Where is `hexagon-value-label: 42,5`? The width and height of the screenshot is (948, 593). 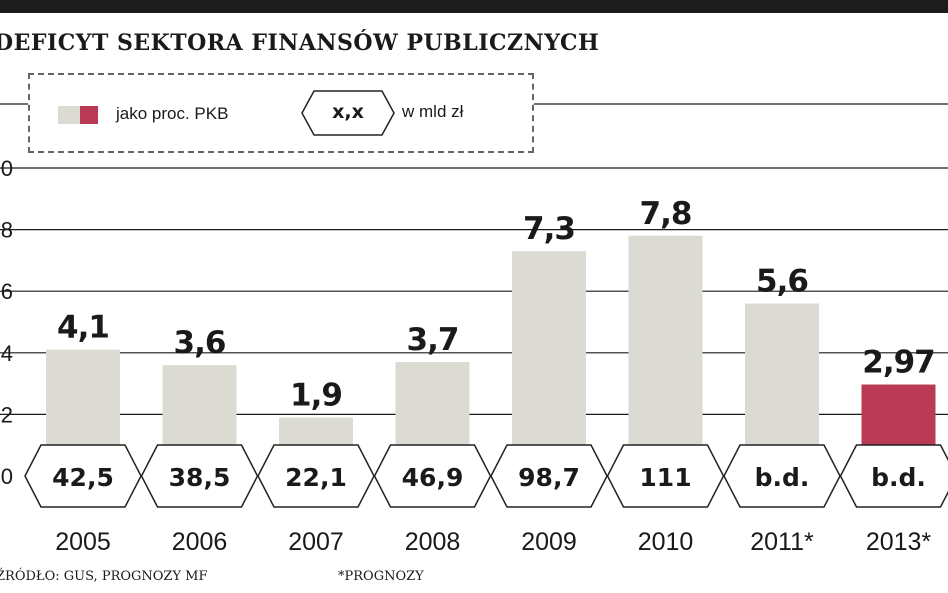
hexagon-value-label: 42,5 is located at coordinates (83, 477).